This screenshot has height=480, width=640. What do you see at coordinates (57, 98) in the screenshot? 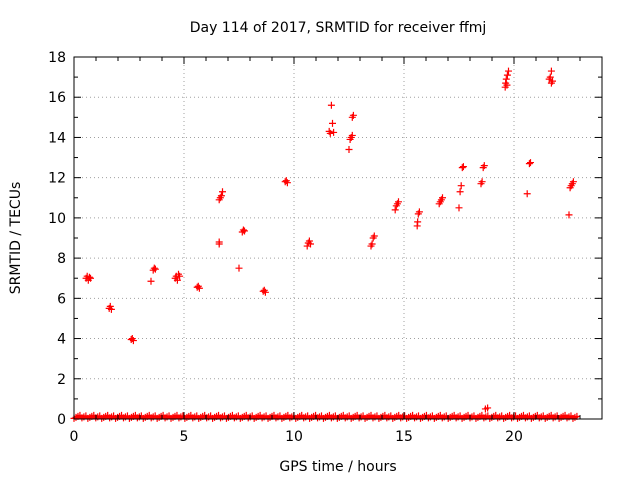
I see `y-tick-label: 16` at bounding box center [57, 98].